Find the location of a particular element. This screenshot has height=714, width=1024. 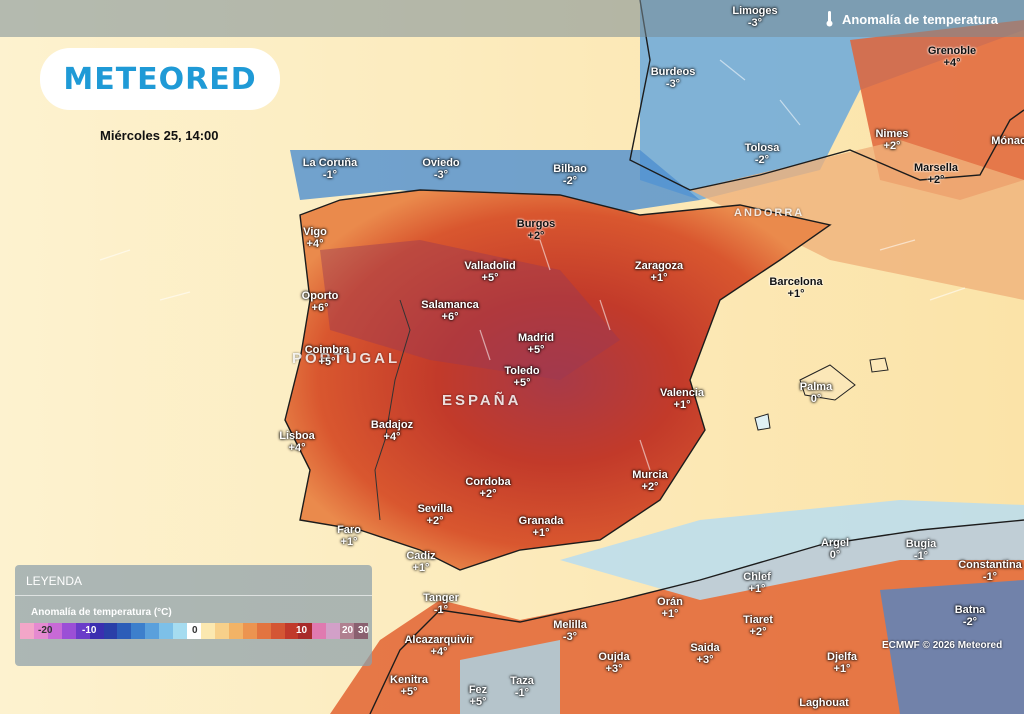

city-label: Burdeos -3° is located at coordinates (673, 78).